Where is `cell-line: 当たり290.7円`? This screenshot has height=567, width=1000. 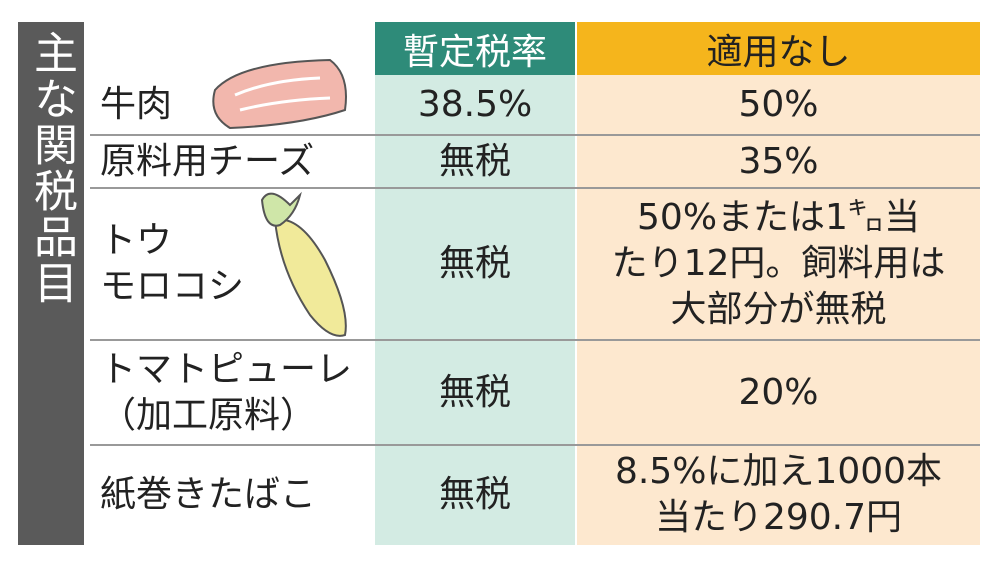
cell-line: 当たり290.7円 is located at coordinates (778, 517).